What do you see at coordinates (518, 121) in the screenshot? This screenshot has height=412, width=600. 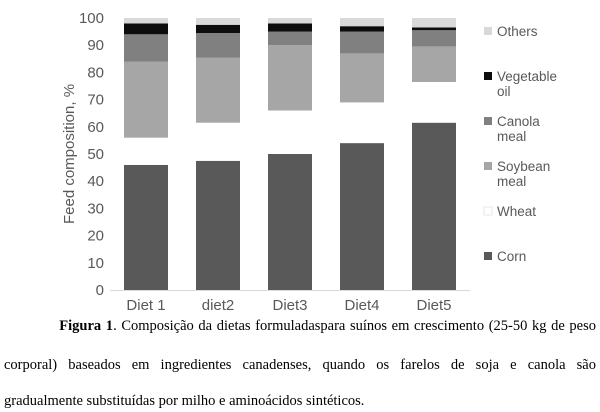 I see `legend-label: Canola` at bounding box center [518, 121].